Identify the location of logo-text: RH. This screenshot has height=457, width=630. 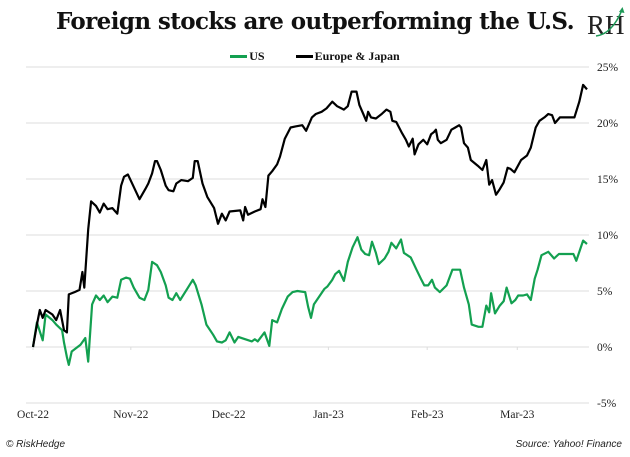
(606, 25).